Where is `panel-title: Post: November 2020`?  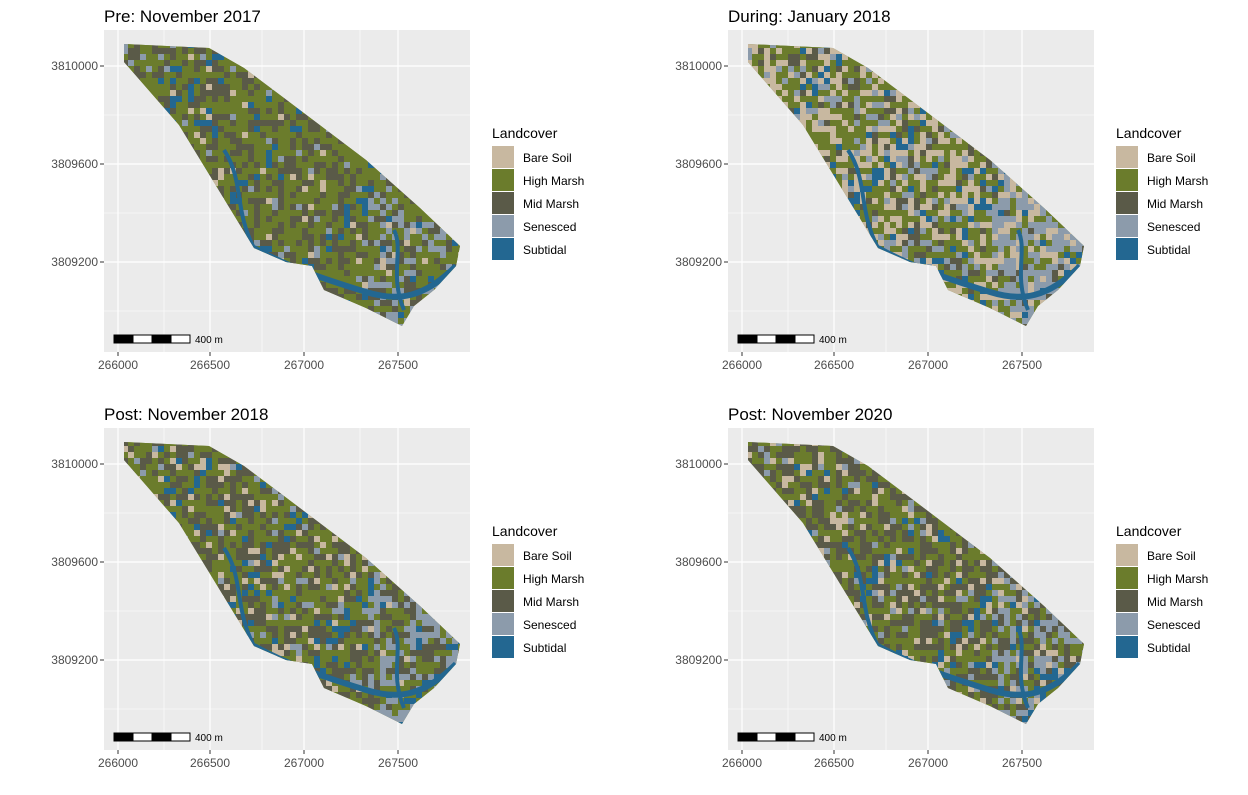 panel-title: Post: November 2020 is located at coordinates (810, 414).